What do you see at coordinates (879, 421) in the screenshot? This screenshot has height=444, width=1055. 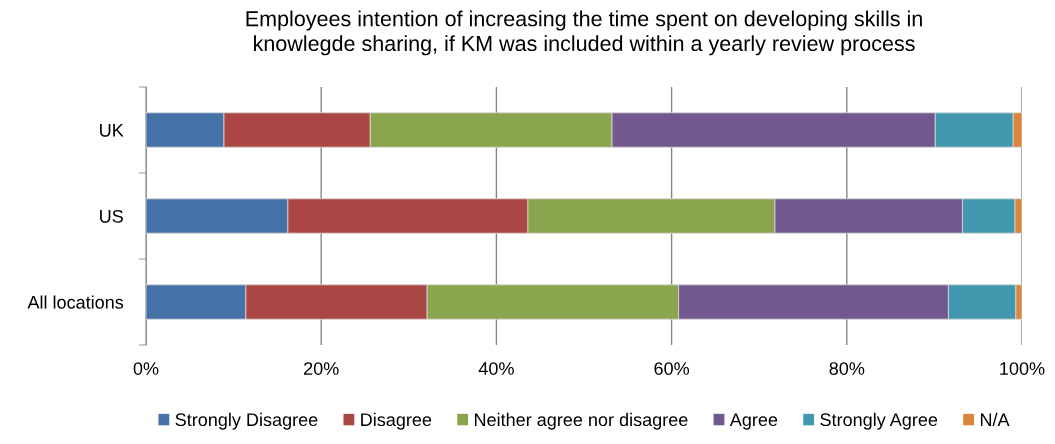 I see `legend-label: Strongly Agree` at bounding box center [879, 421].